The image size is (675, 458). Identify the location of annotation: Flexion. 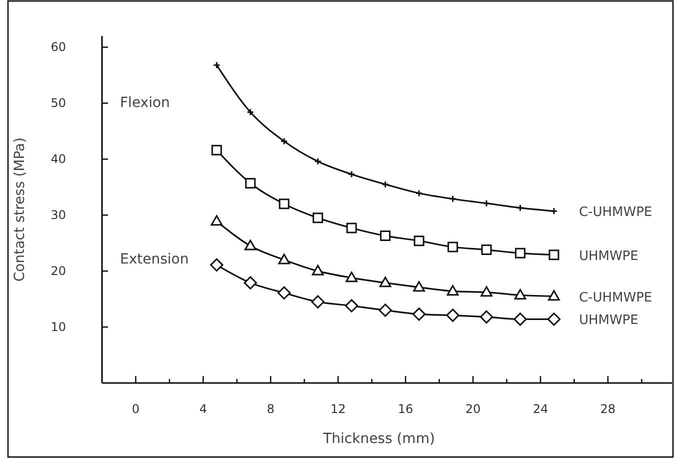
(145, 103).